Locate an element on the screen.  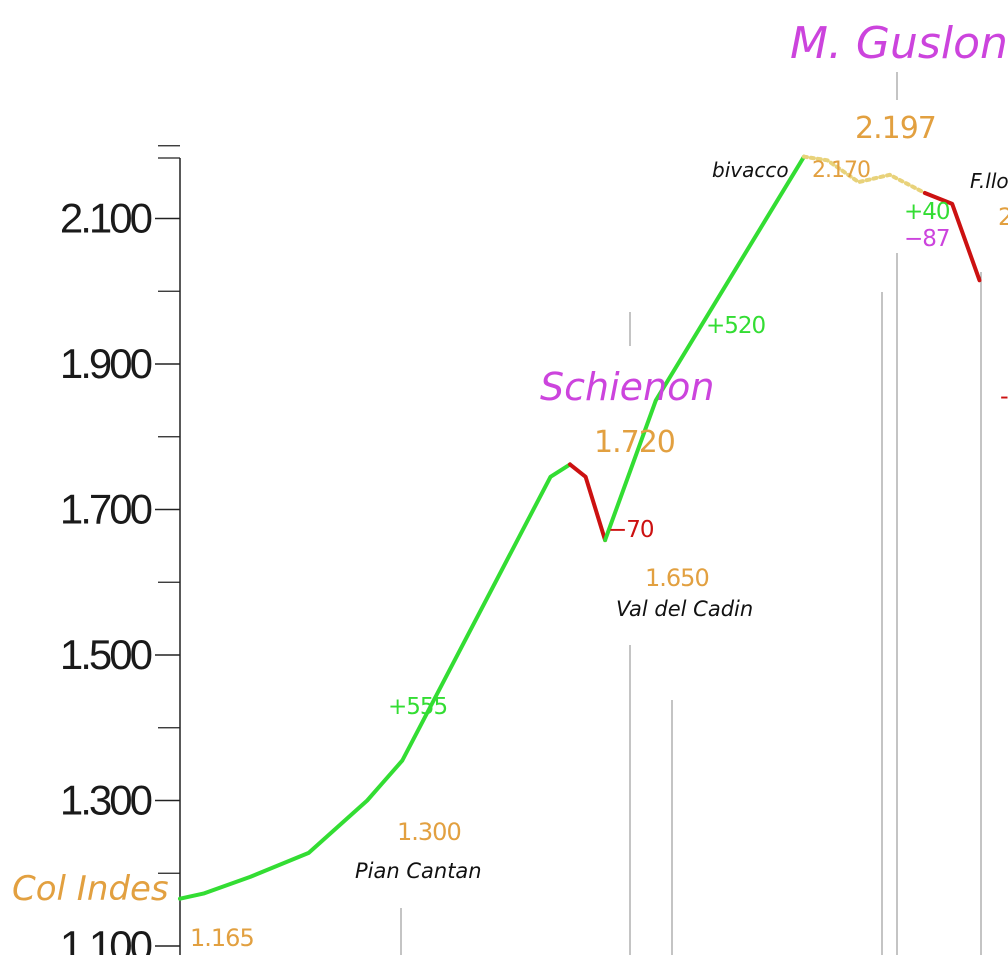
profile-segment-dotted is located at coordinates (864, 174).